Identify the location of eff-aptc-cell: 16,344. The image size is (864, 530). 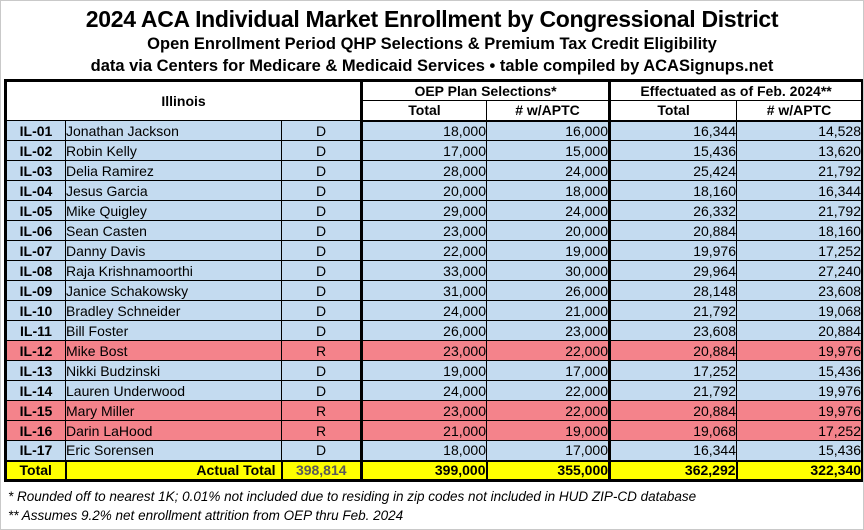
(799, 190).